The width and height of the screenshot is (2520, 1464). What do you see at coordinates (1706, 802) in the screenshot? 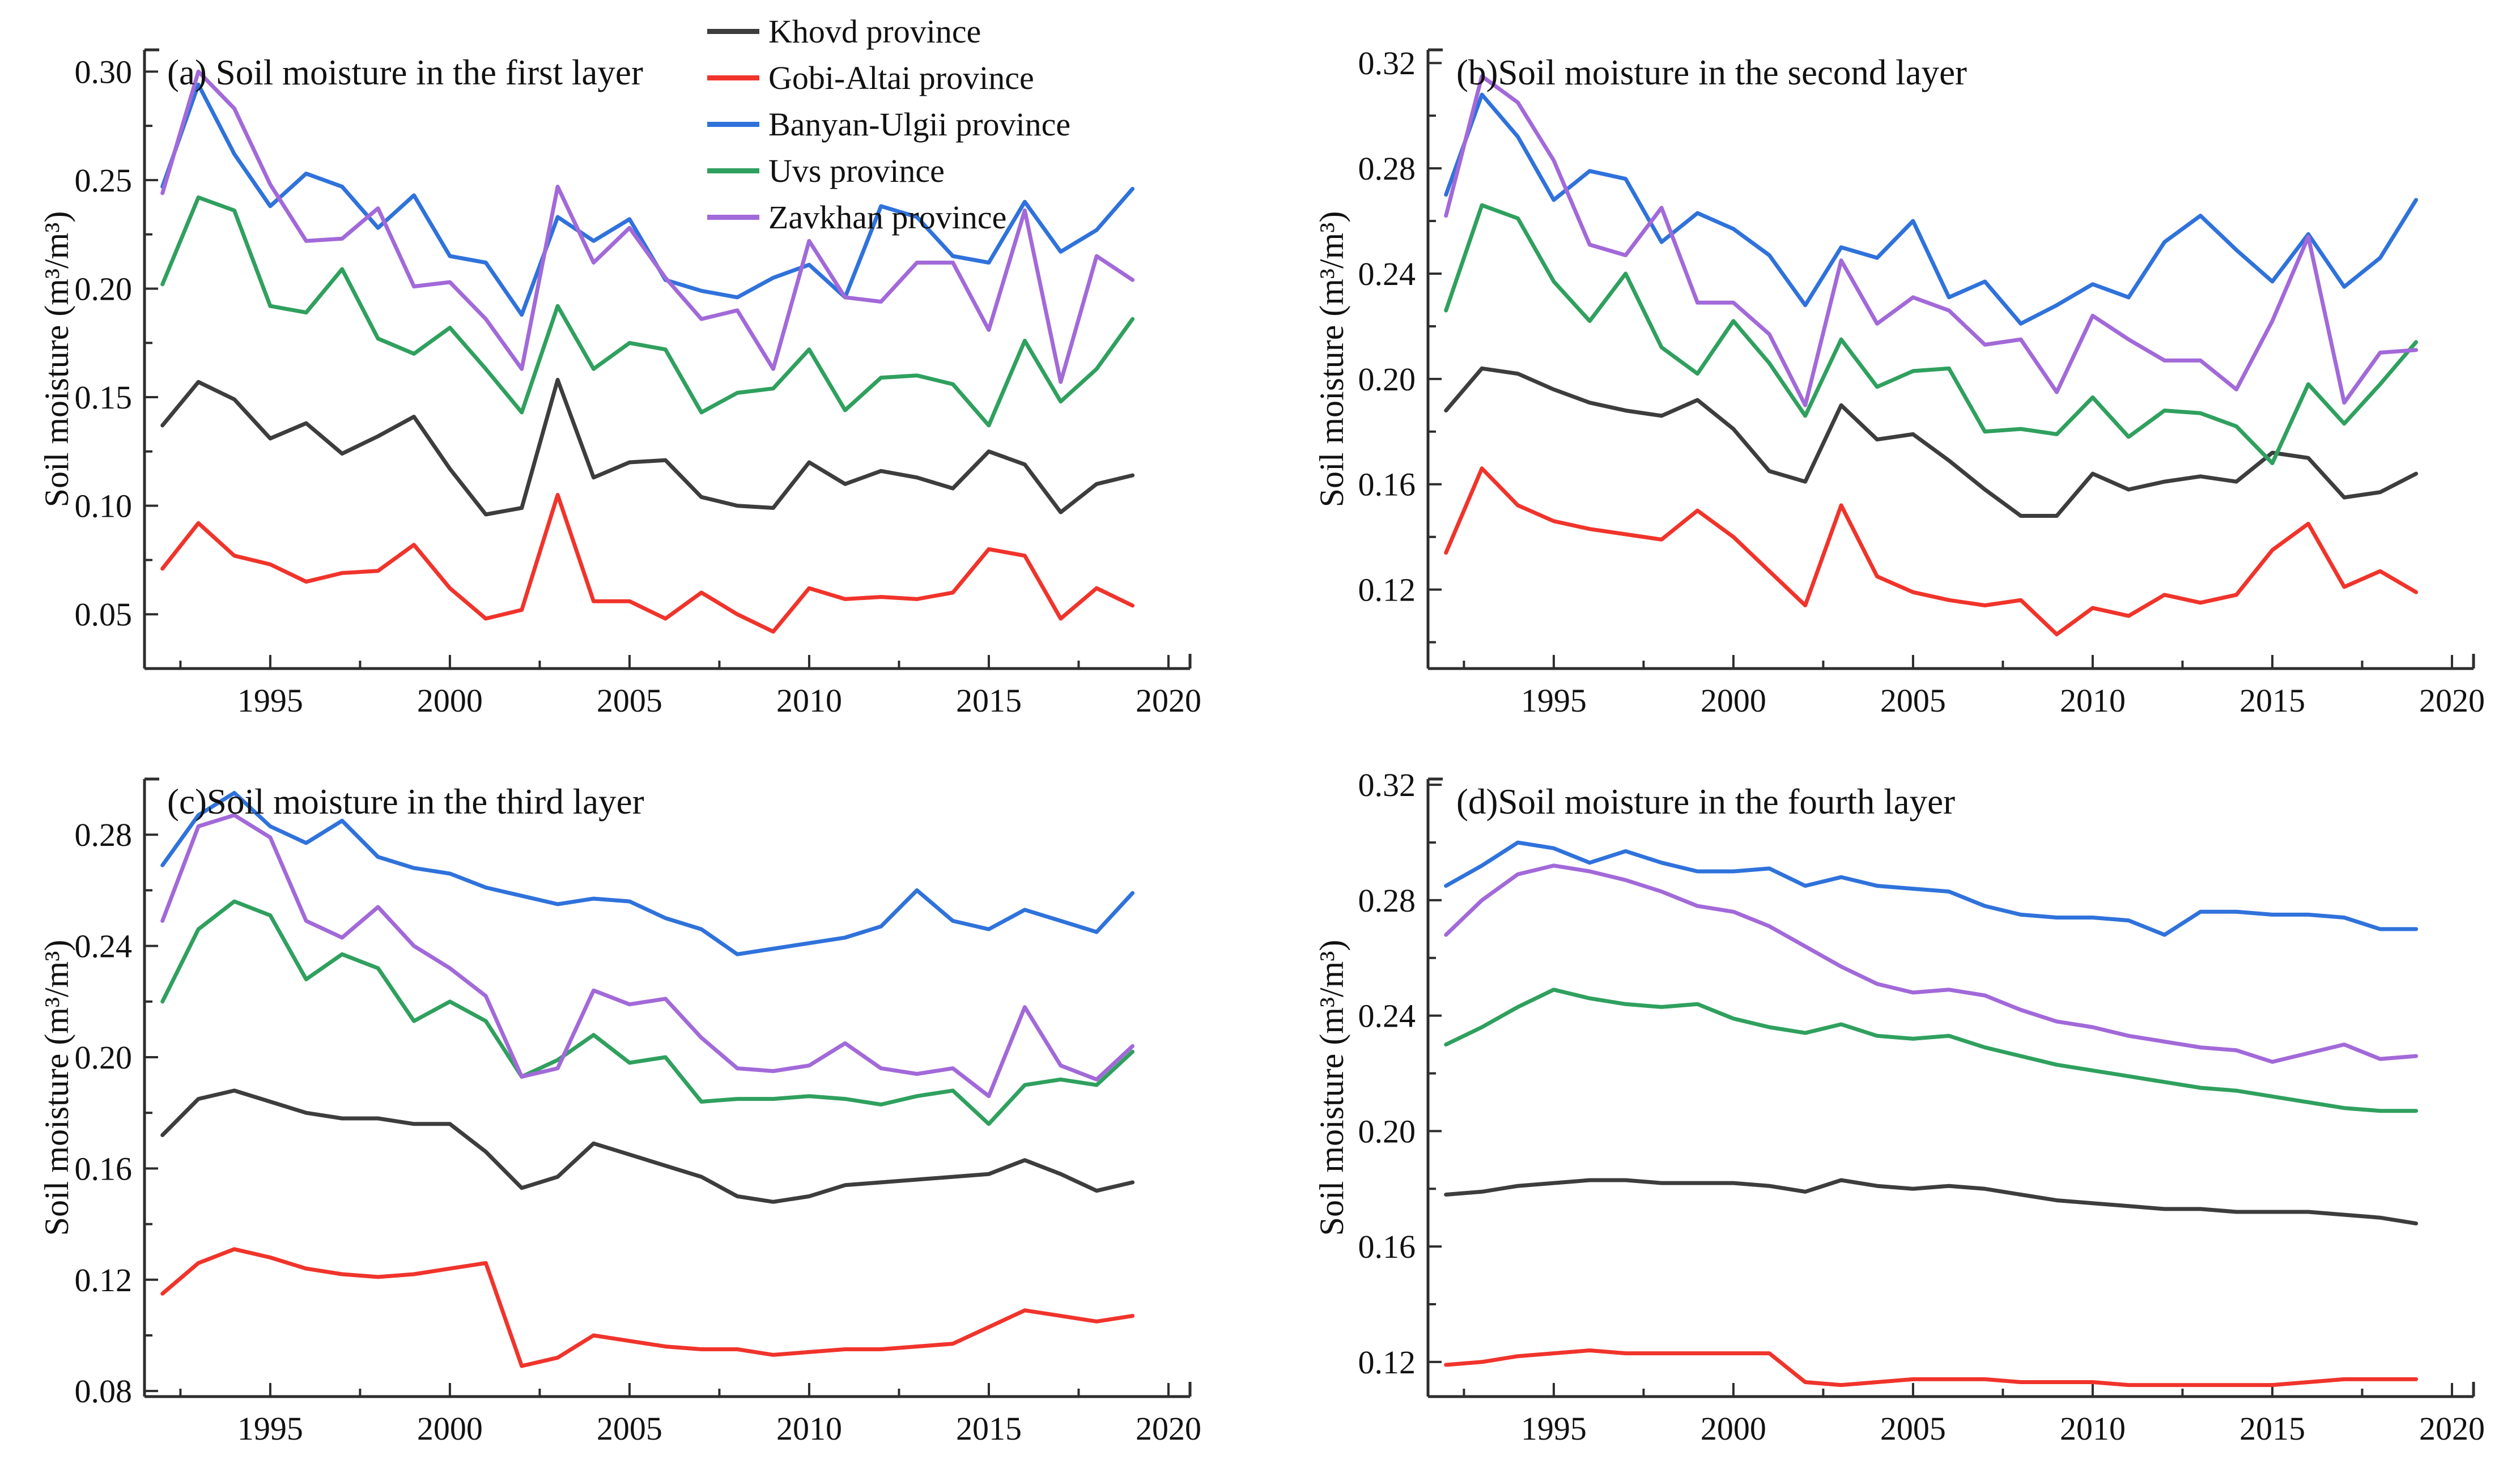
I see `panel-d-title: (d)Soil moisture in the fourth layer` at bounding box center [1706, 802].